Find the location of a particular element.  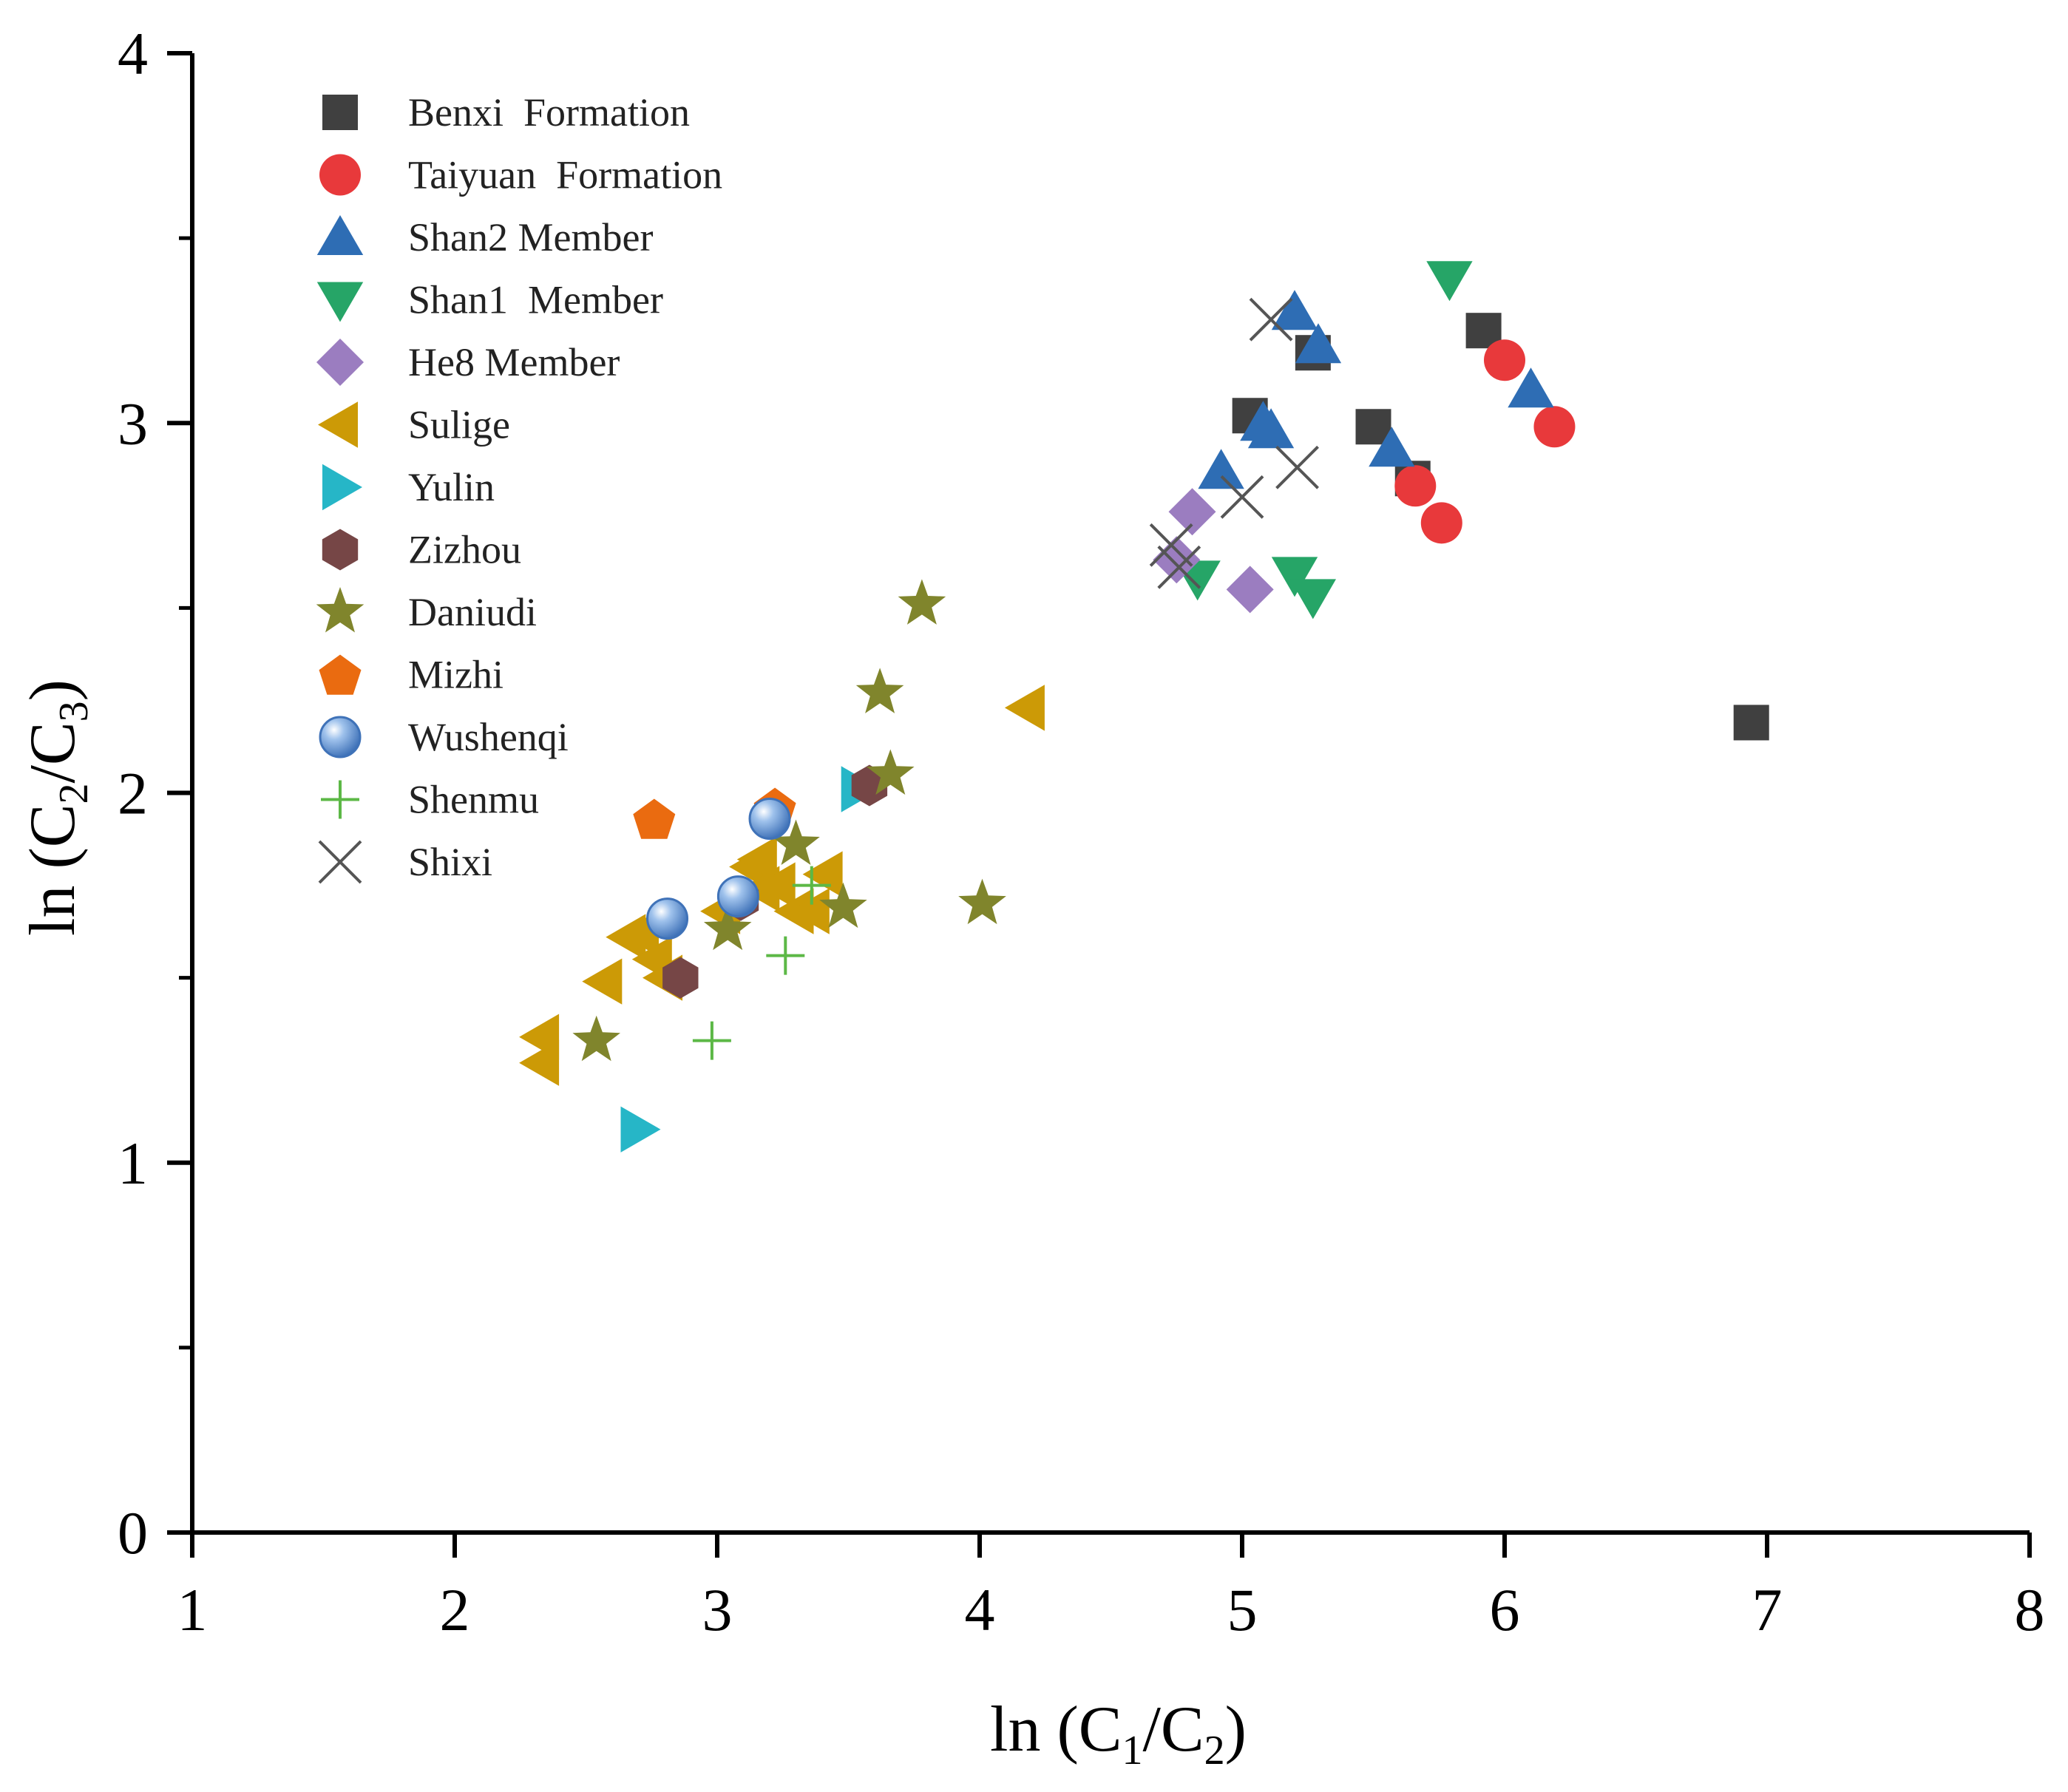

y-axis-title: ln (C2/C3) is located at coordinates (57, 807).